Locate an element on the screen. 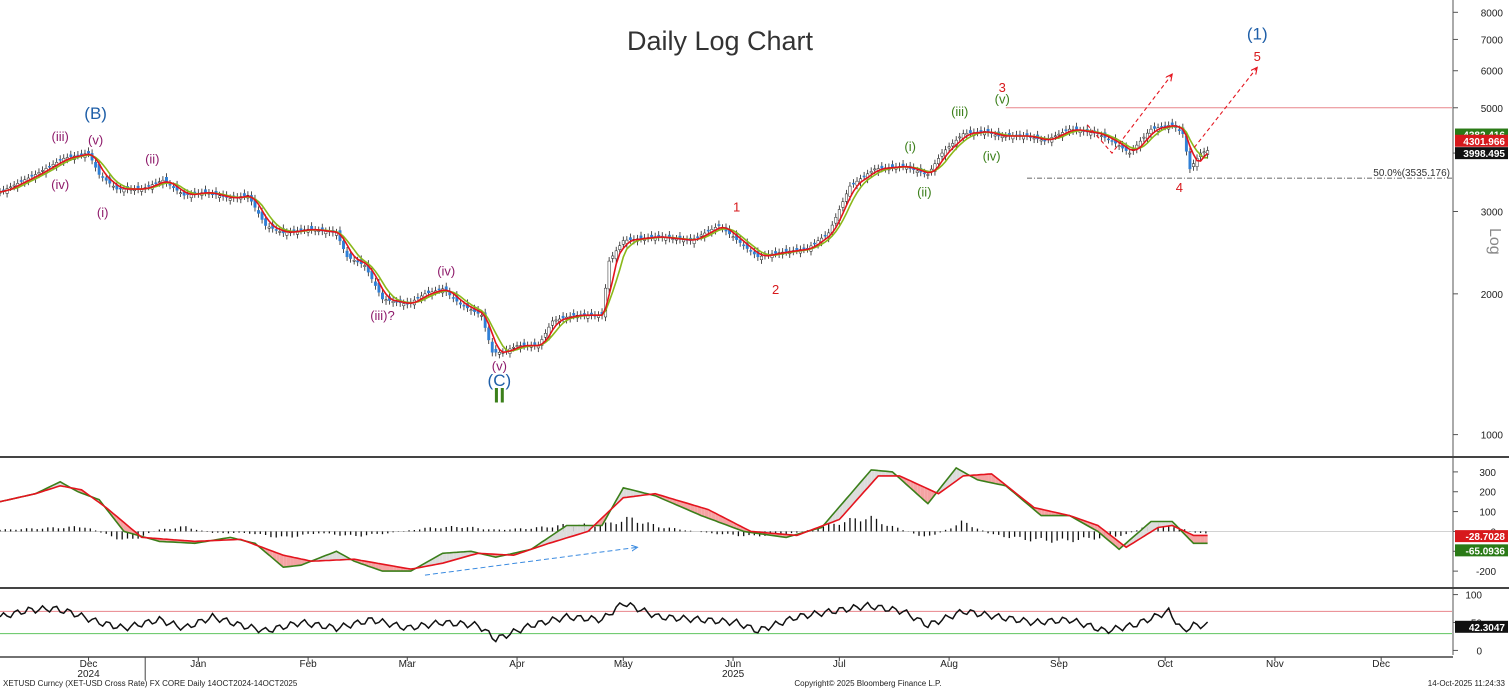 The image size is (1509, 694). month-label: Sep is located at coordinates (1059, 664).